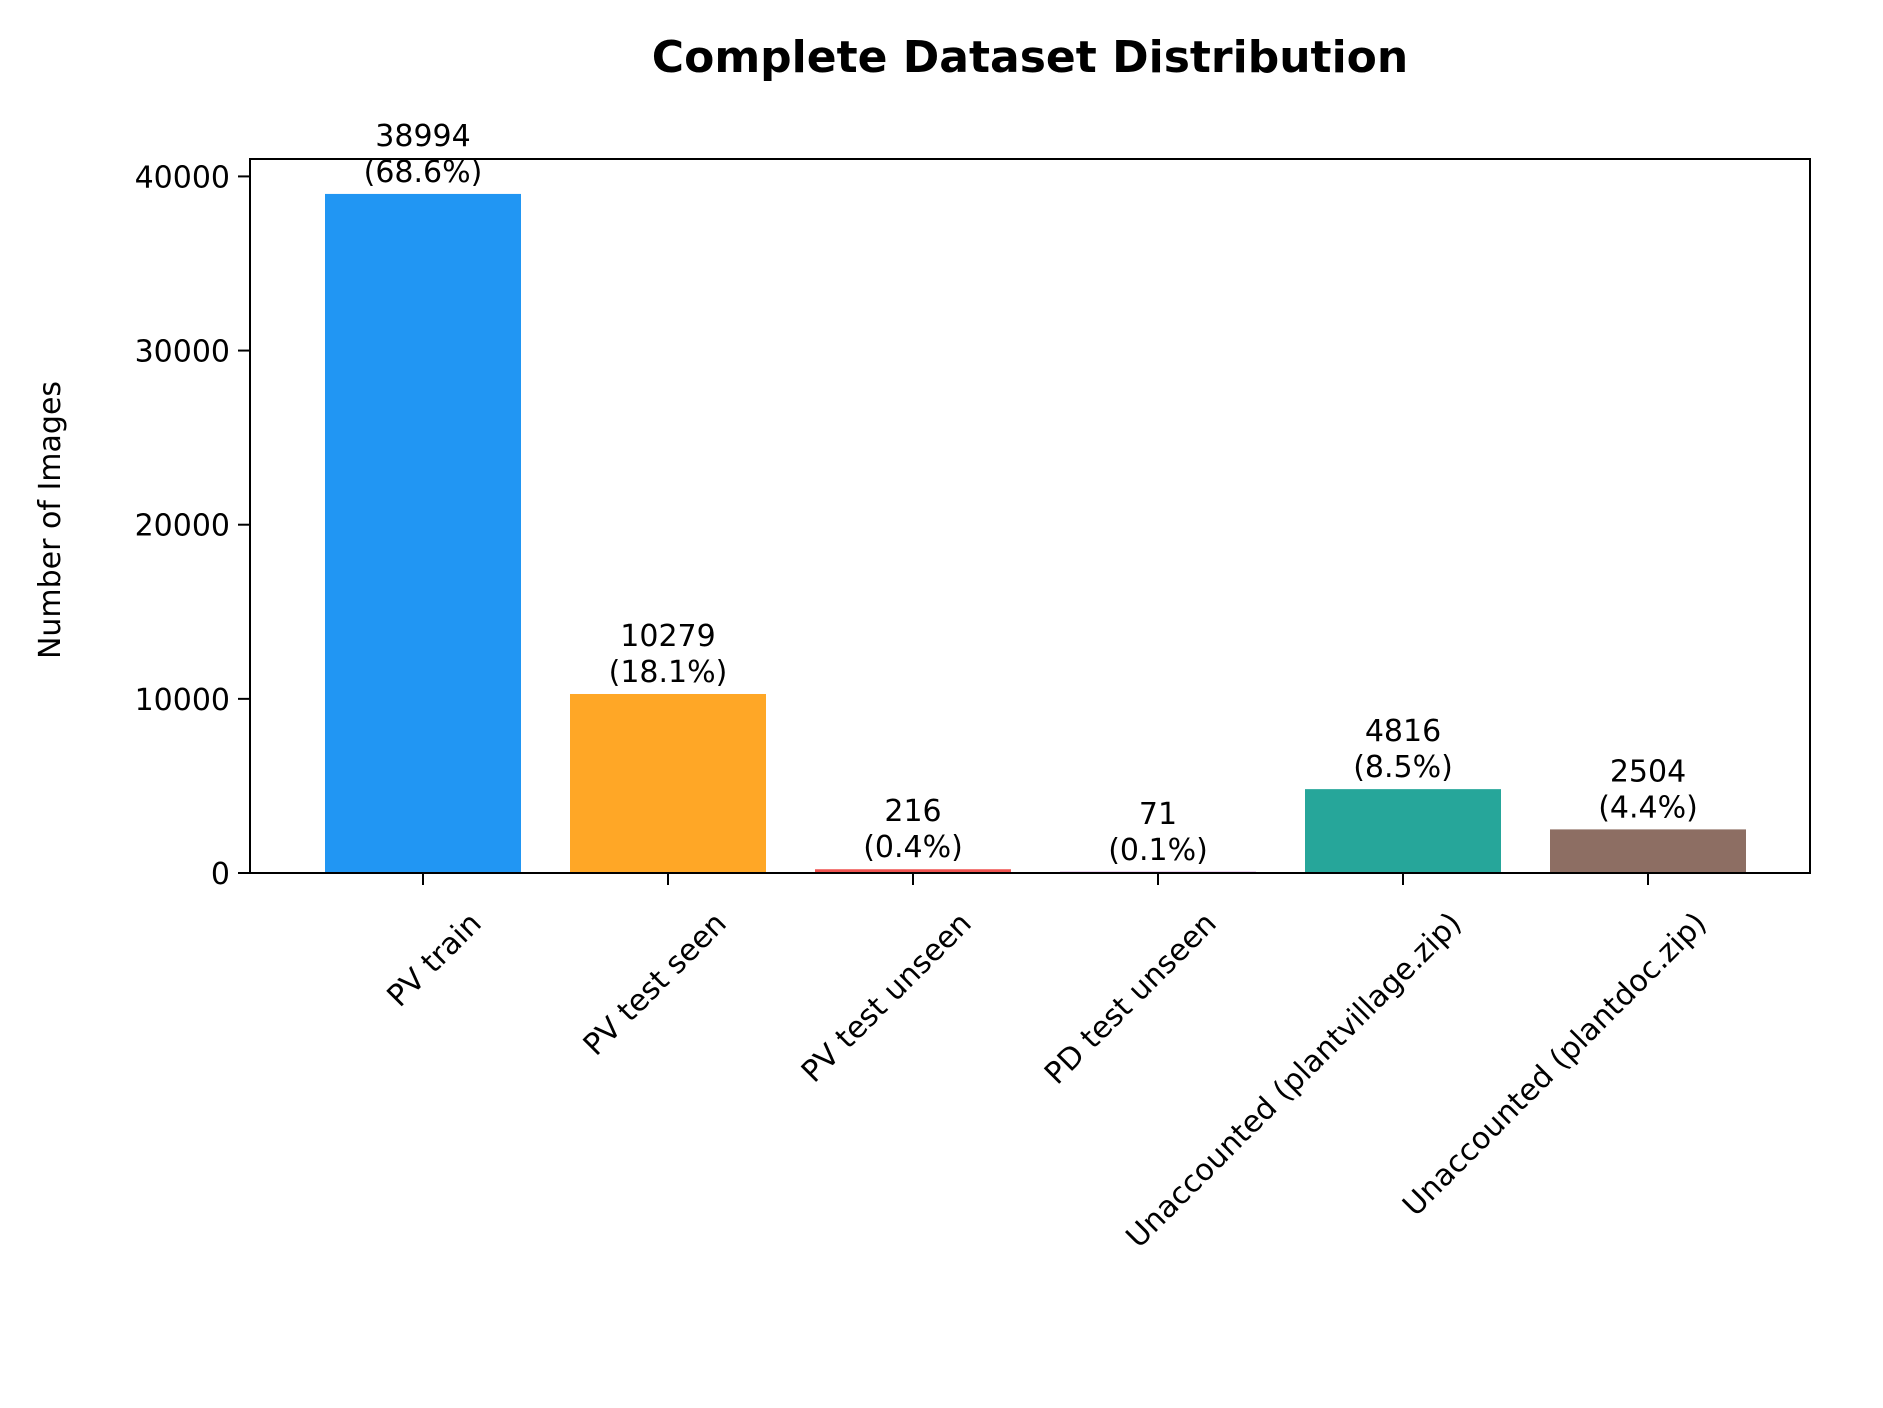 The width and height of the screenshot is (1883, 1408). Describe the element at coordinates (1030, 57) in the screenshot. I see `chart-title: Complete Dataset Distribution` at that location.